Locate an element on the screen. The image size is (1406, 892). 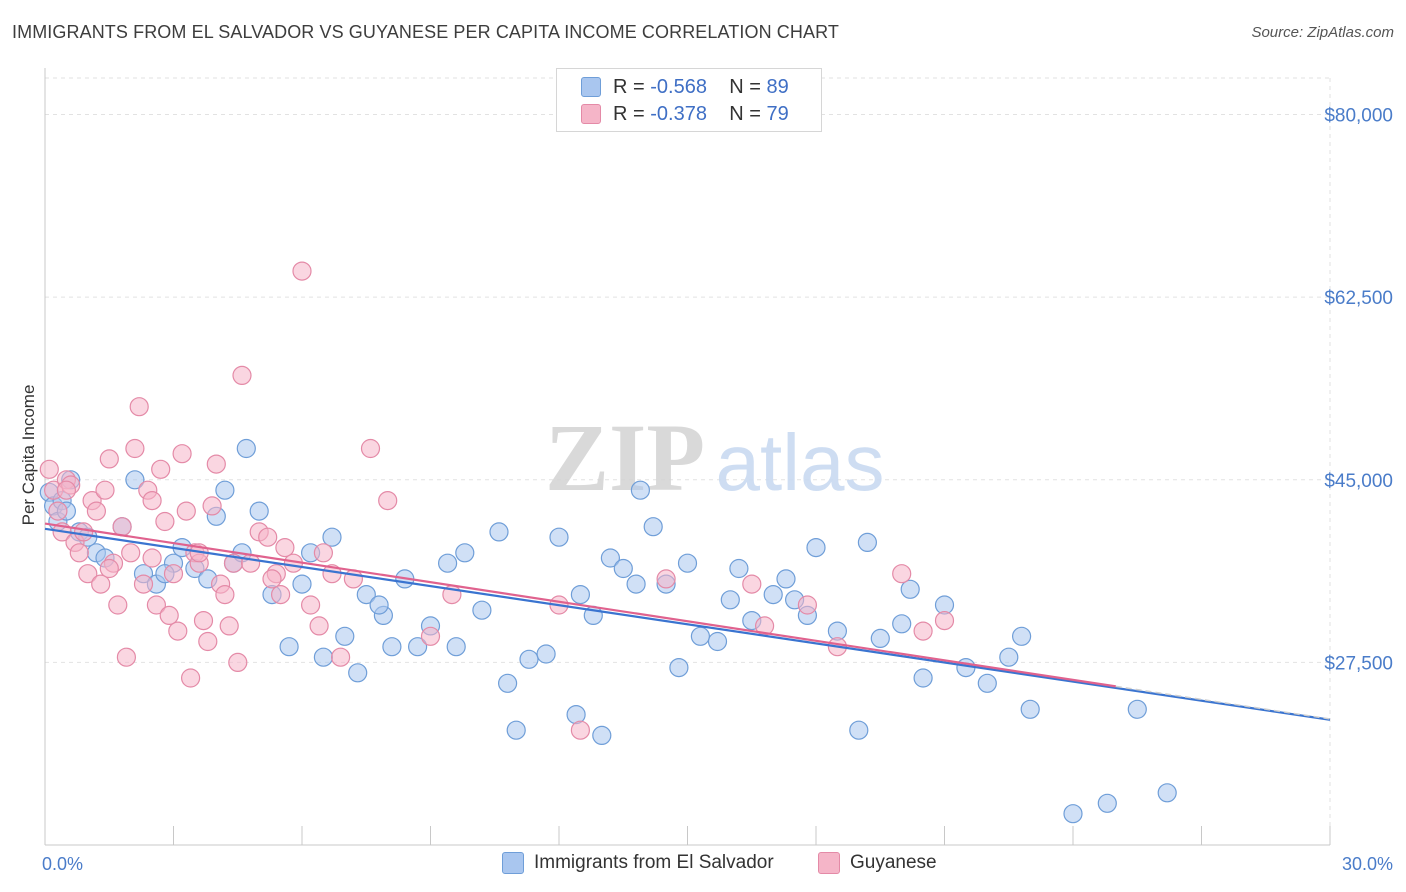
legend-r-value: -0.568 is located at coordinates (678, 86).